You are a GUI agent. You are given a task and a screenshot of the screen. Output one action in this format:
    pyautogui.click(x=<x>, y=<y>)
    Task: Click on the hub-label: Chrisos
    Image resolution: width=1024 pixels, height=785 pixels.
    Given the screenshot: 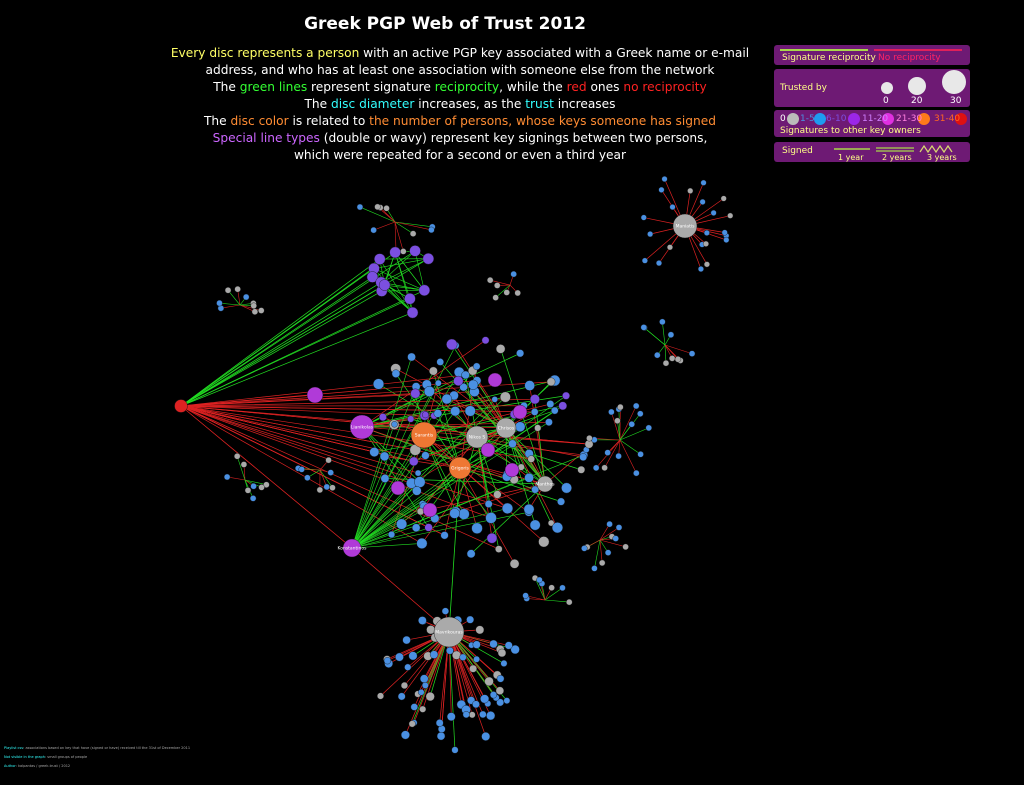 What is the action you would take?
    pyautogui.click(x=506, y=429)
    